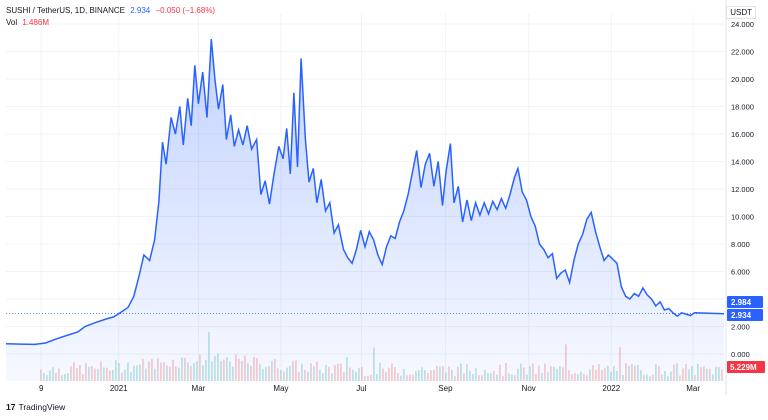  What do you see at coordinates (529, 388) in the screenshot?
I see `x-tick-label: Nov` at bounding box center [529, 388].